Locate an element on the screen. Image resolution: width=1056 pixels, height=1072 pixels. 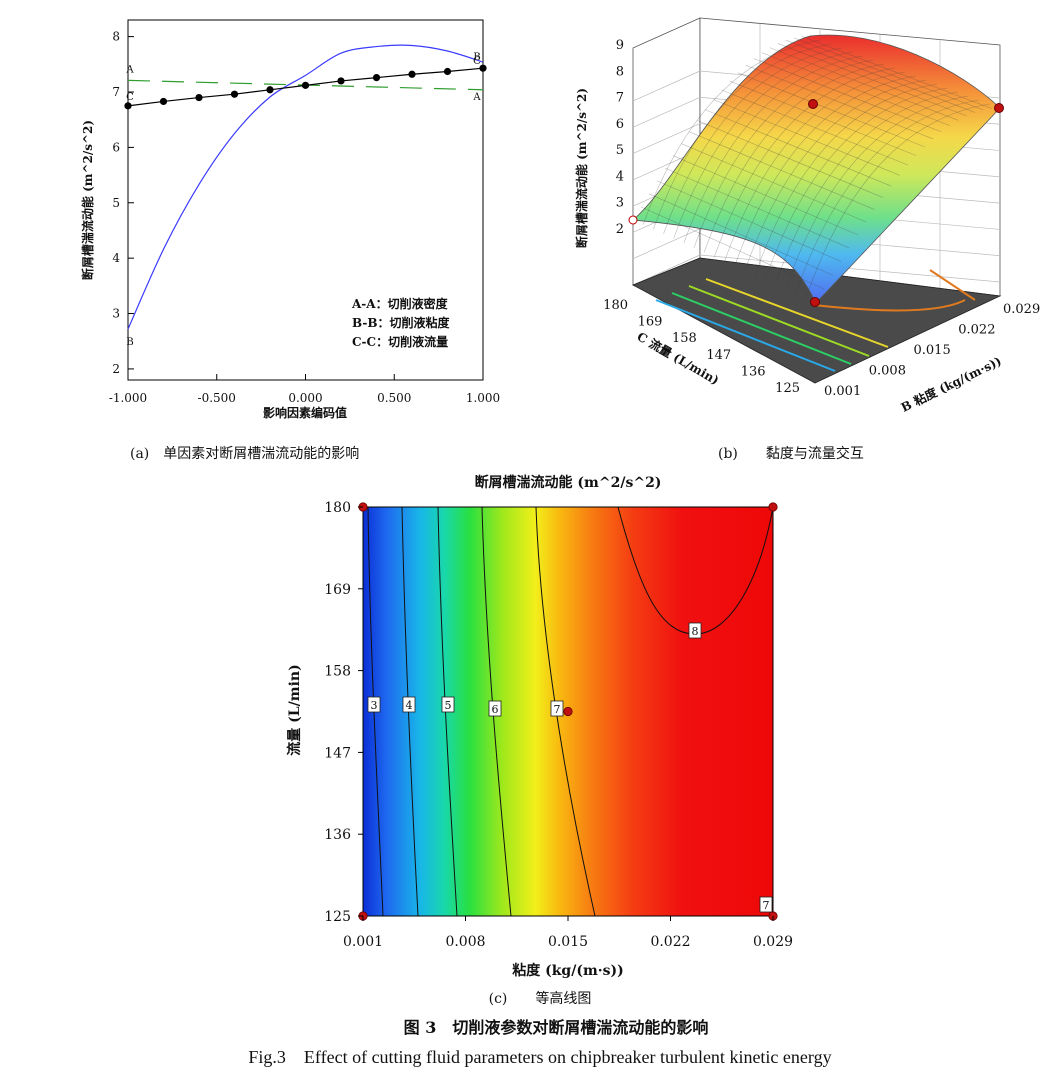
series-b-line is located at coordinates (305, 187).